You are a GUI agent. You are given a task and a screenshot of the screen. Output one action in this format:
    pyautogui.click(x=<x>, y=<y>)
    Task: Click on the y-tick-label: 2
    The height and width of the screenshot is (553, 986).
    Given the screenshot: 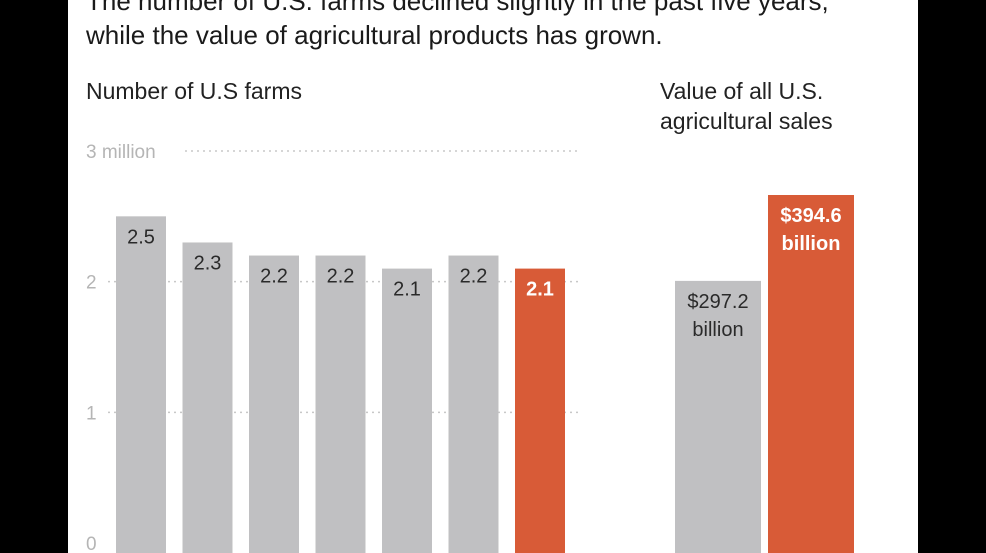 What is the action you would take?
    pyautogui.click(x=91, y=283)
    